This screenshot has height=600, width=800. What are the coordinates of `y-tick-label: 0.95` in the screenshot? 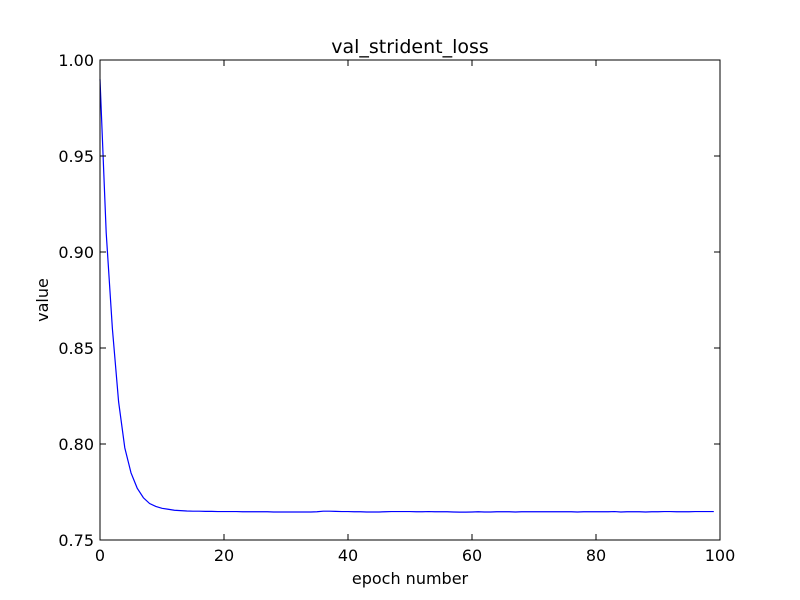 It's located at (76, 156).